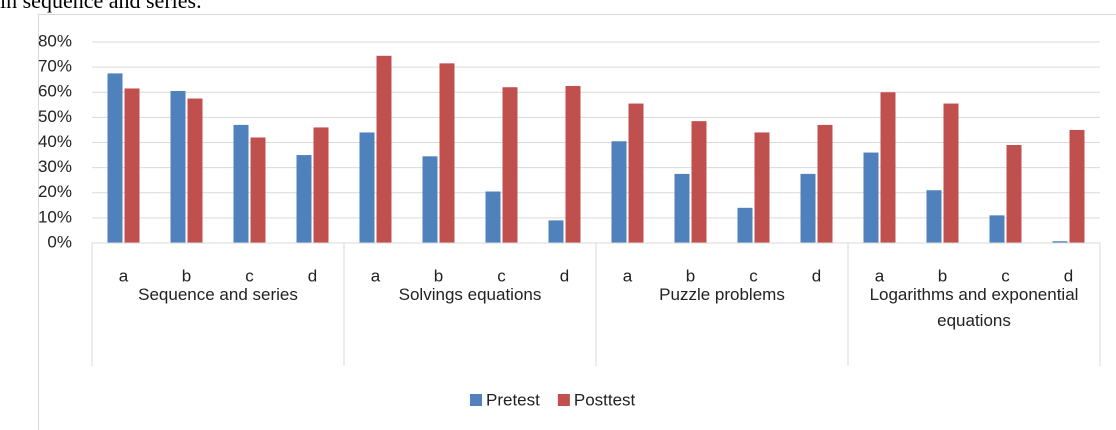 The width and height of the screenshot is (1116, 430). What do you see at coordinates (55, 141) in the screenshot?
I see `y-tick-label: 40%` at bounding box center [55, 141].